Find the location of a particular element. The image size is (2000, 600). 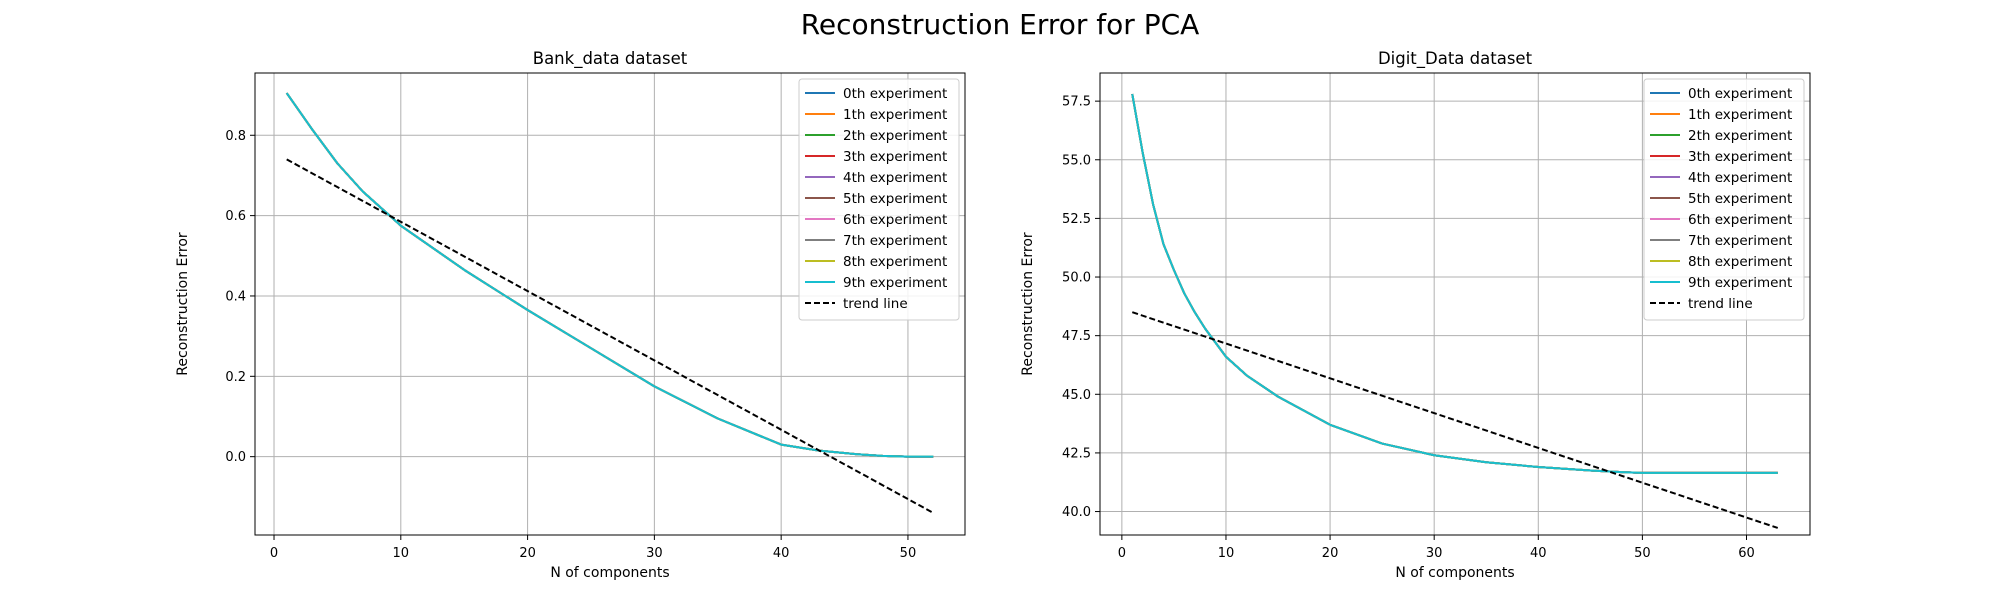

y-tick-label: 50.0 is located at coordinates (1076, 278).